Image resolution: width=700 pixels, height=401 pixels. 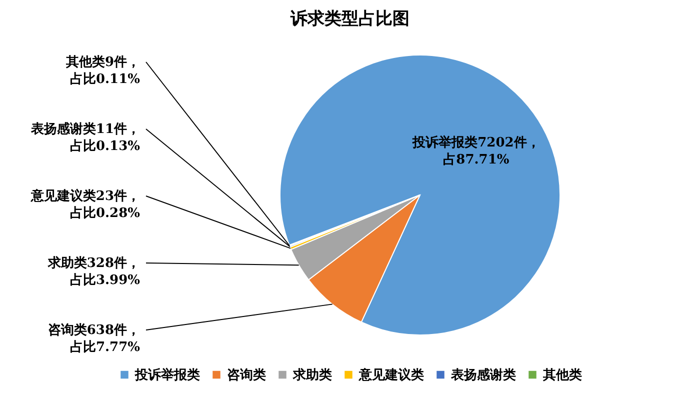 What do you see at coordinates (476, 151) in the screenshot?
I see `data-label: 投诉举报类7202件，占87.71%` at bounding box center [476, 151].